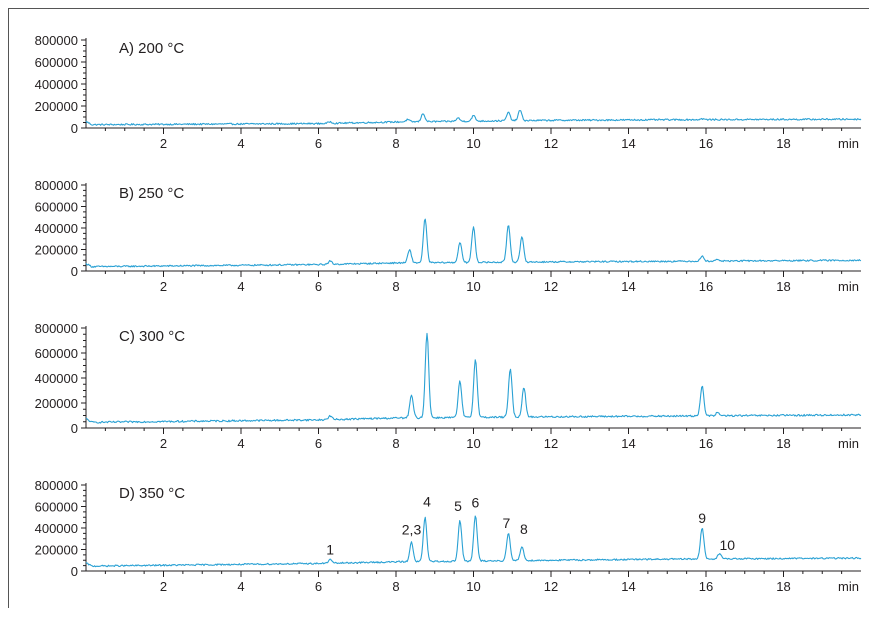 Image resolution: width=878 pixels, height=617 pixels. What do you see at coordinates (330, 549) in the screenshot?
I see `peak-label: 1` at bounding box center [330, 549].